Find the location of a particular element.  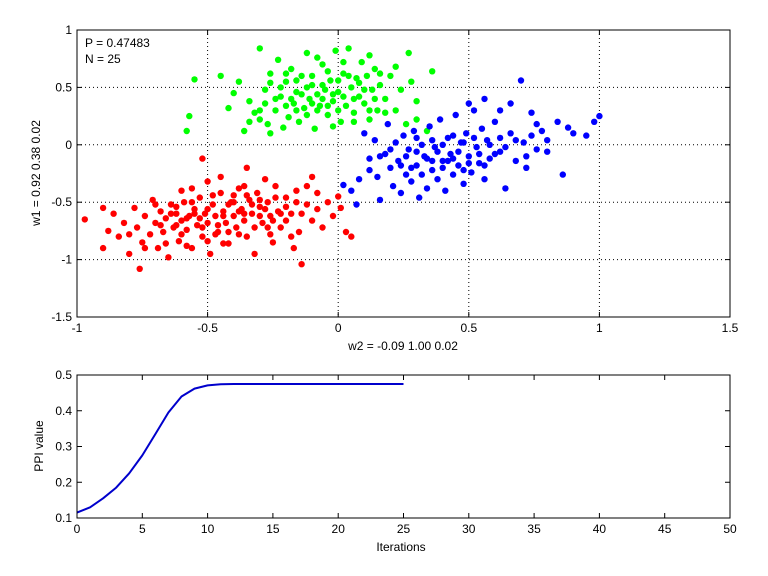

line-y-tick-label: 0.2 is located at coordinates (63, 482).